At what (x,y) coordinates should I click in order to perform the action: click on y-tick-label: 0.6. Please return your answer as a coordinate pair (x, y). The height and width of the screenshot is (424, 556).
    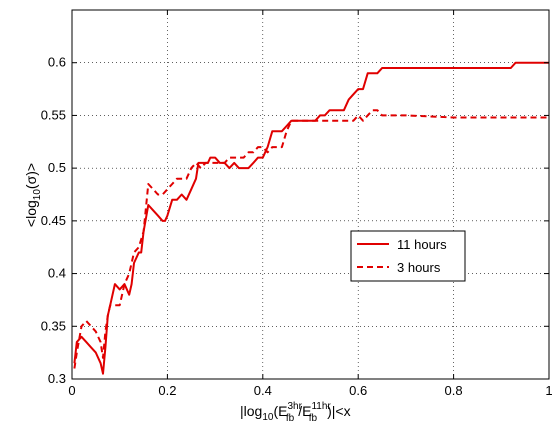
    Looking at the image, I should click on (57, 62).